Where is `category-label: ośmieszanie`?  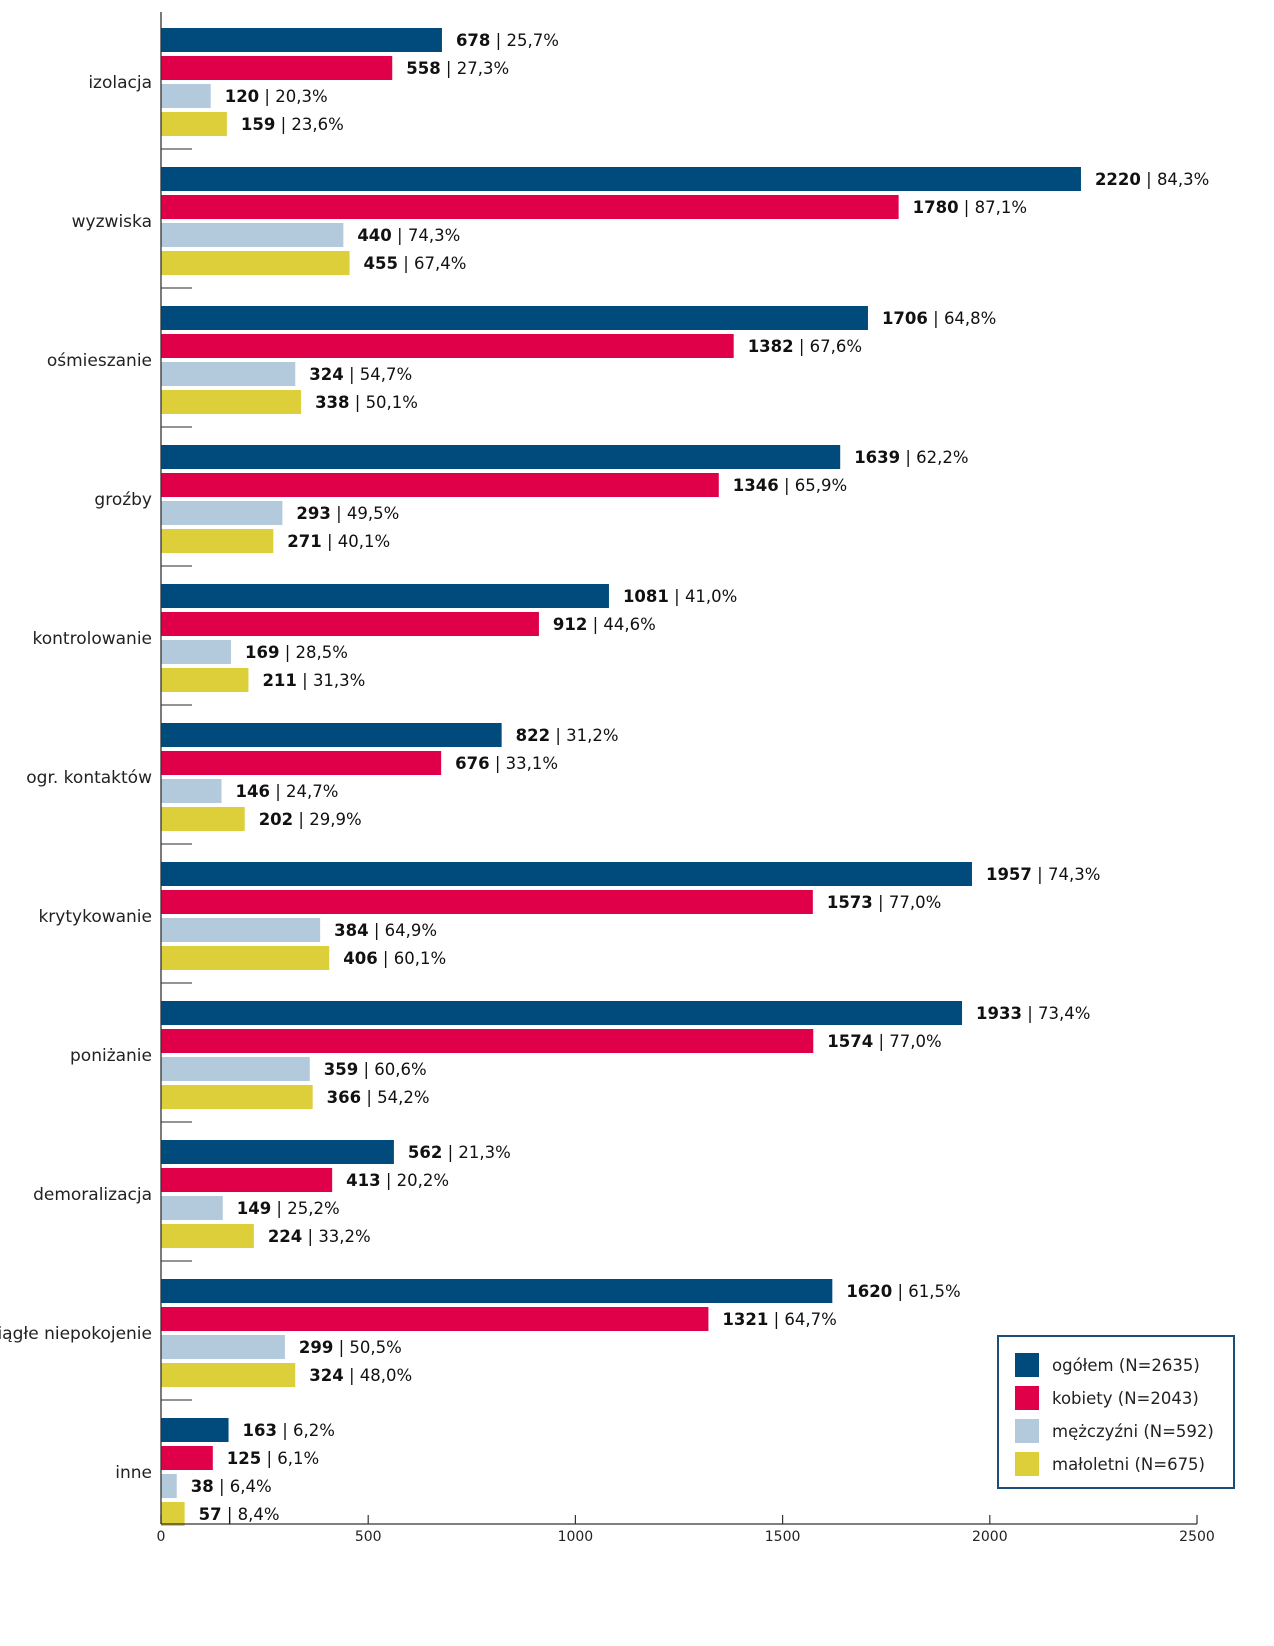 category-label: ośmieszanie is located at coordinates (99, 361).